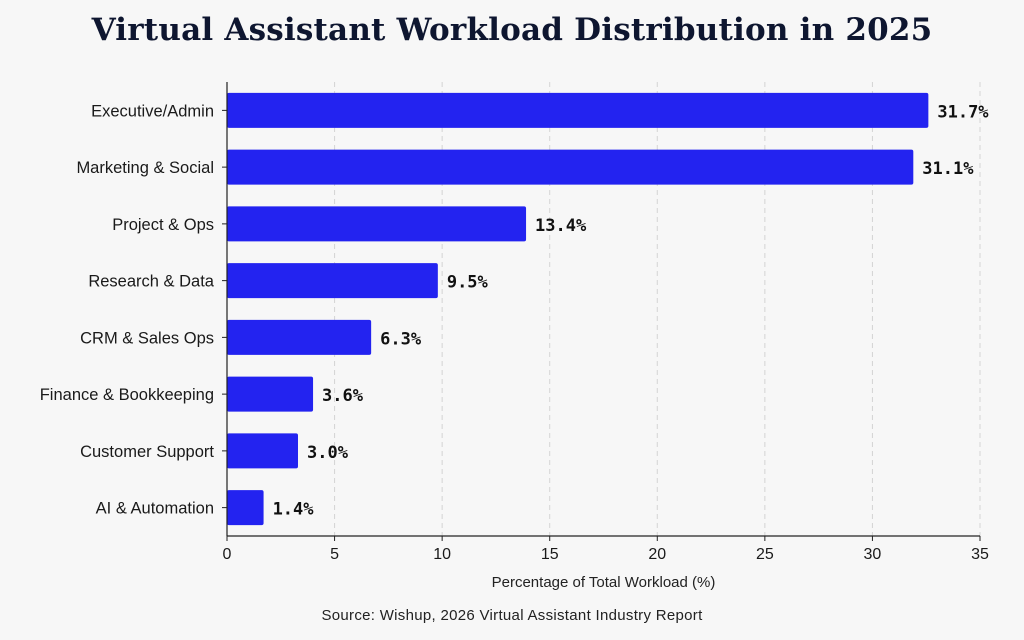 This screenshot has width=1024, height=640. What do you see at coordinates (604, 582) in the screenshot?
I see `x-axis-title: Percentage of Total Workload (%)` at bounding box center [604, 582].